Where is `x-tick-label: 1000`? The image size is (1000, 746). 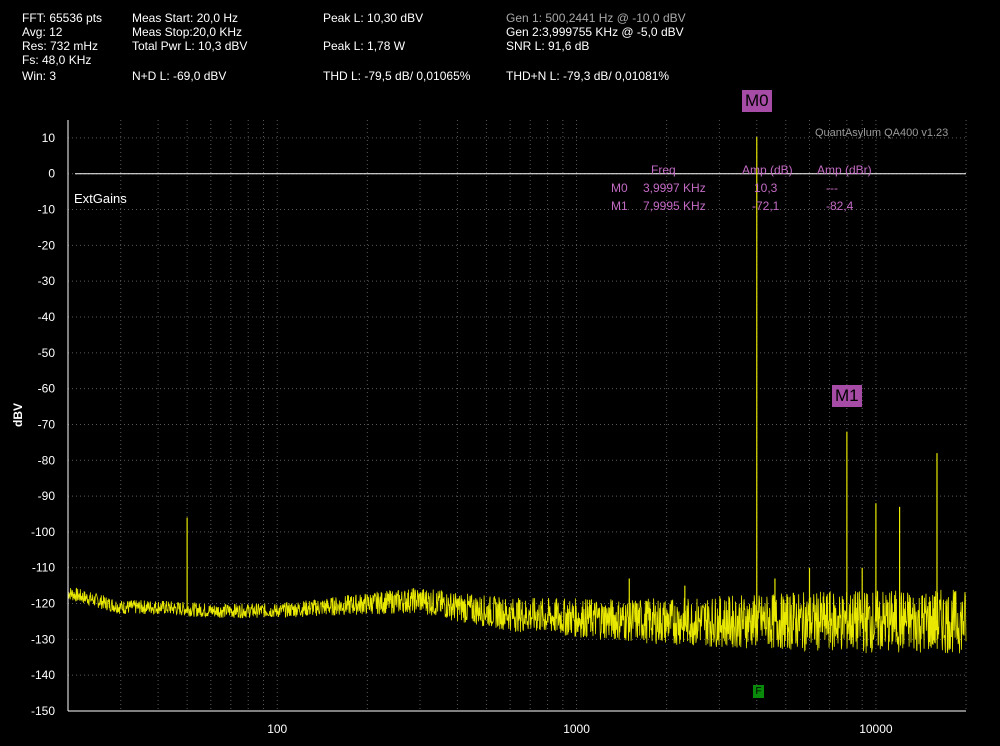
x-tick-label: 1000 is located at coordinates (576, 729).